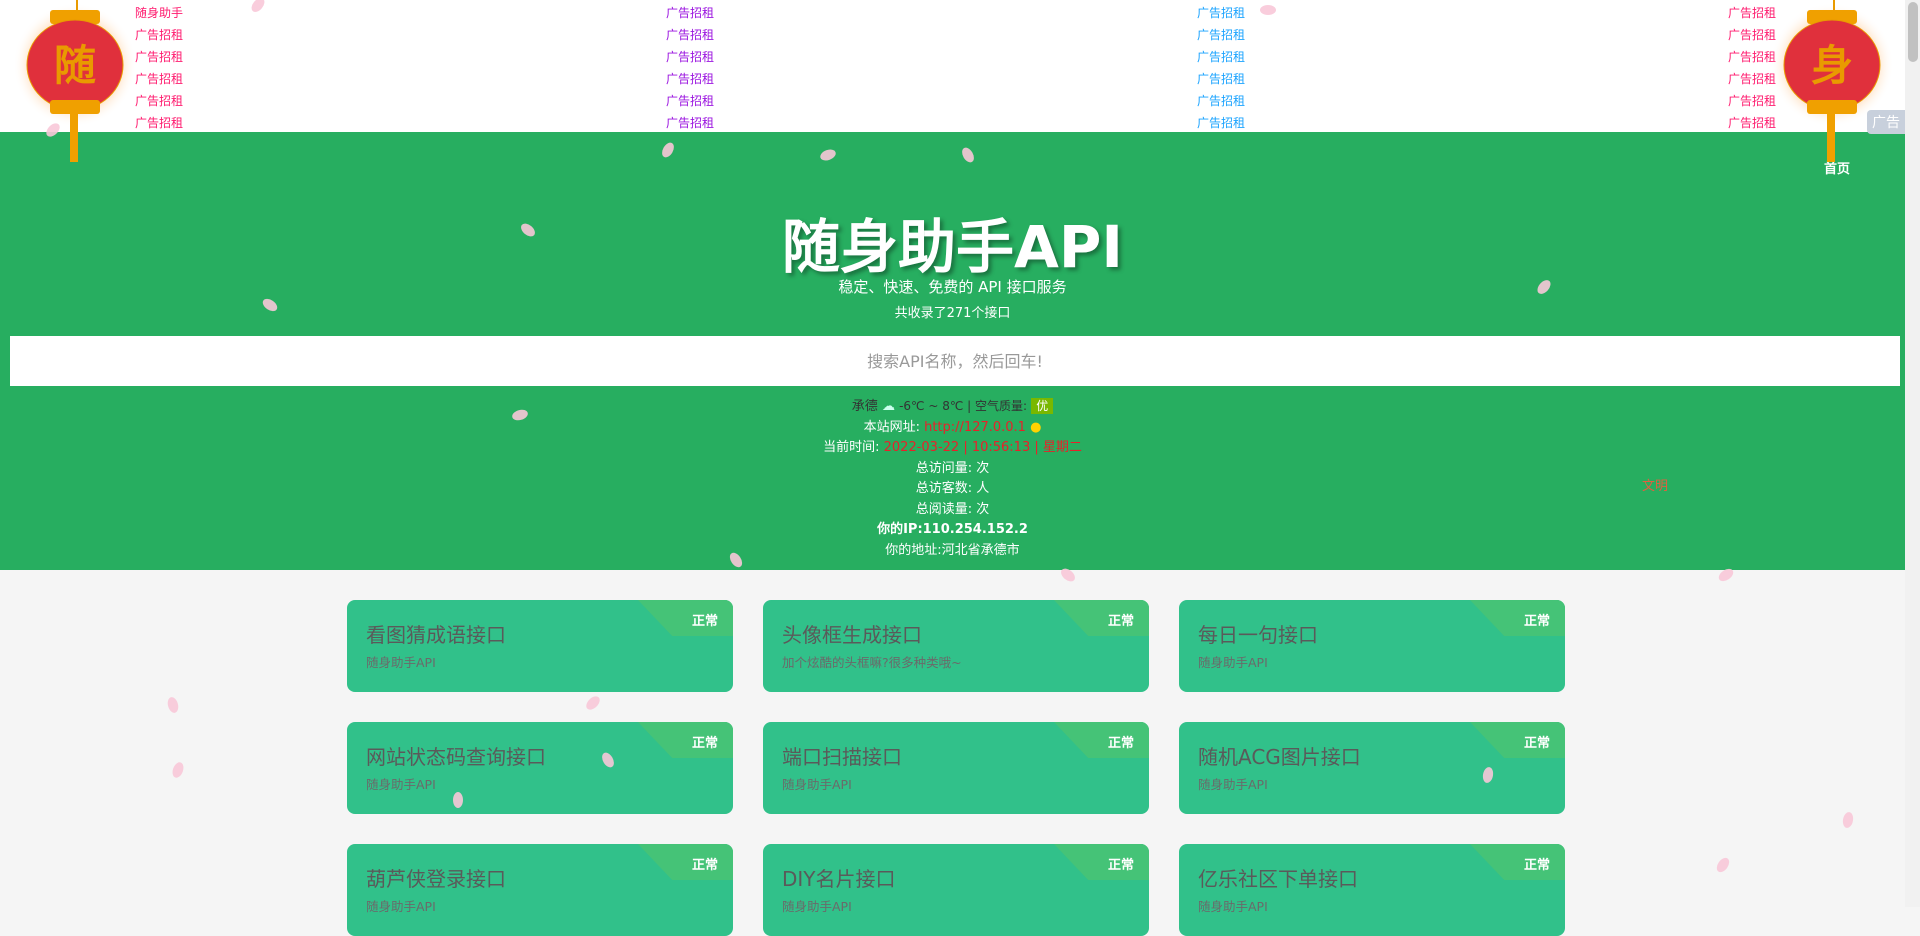  I want to click on svg-text: 随, so click(75, 65).